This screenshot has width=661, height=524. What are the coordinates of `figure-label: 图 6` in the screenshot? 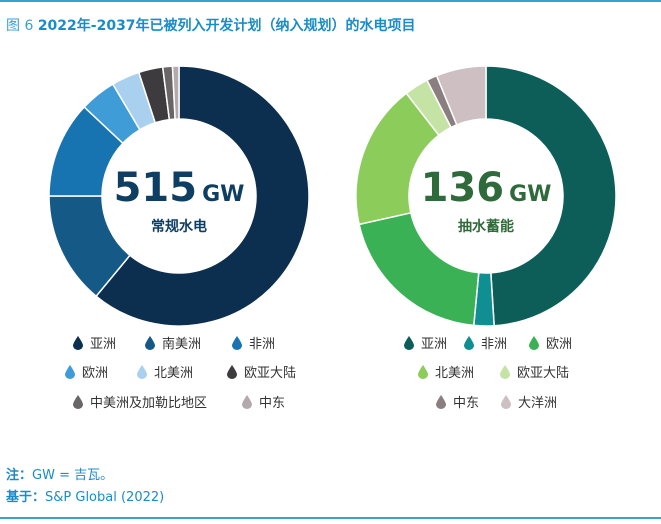 It's located at (20, 26).